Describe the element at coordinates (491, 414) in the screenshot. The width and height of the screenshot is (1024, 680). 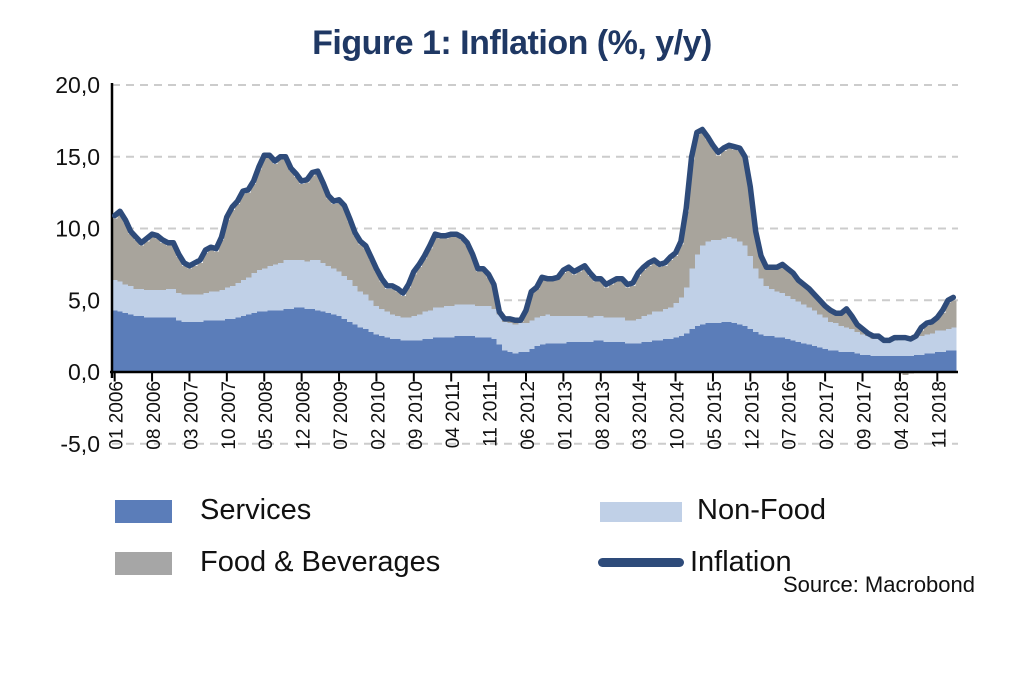
I see `svg-text: 11 2011` at that location.